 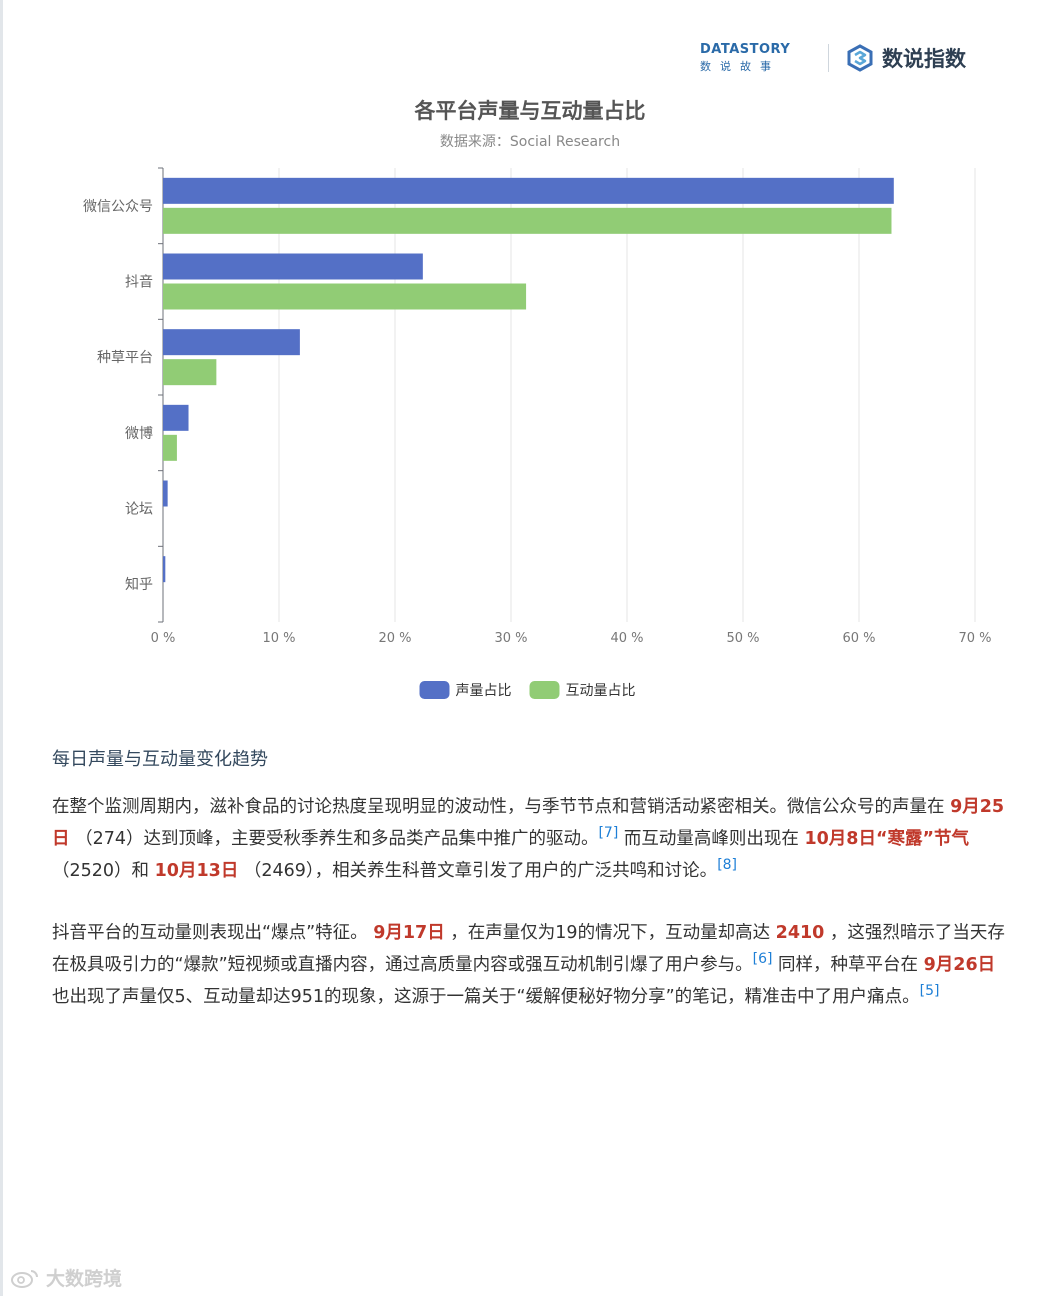 I want to click on x-tick-label: 0 %, so click(x=163, y=638).